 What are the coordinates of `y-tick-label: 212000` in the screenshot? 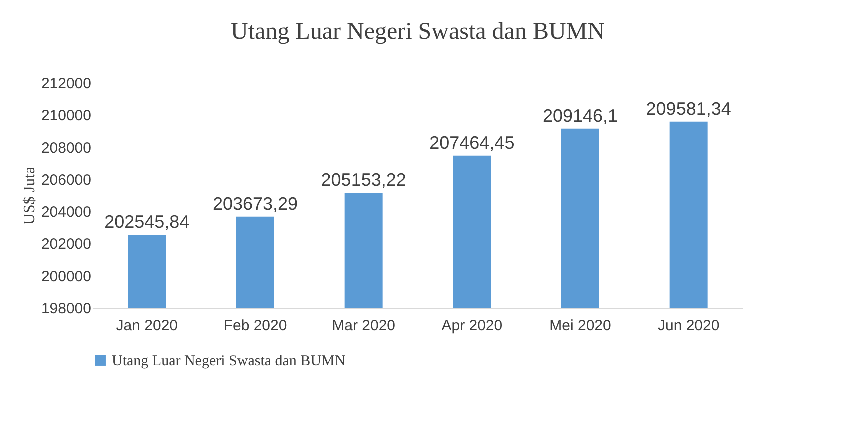 It's located at (66, 84).